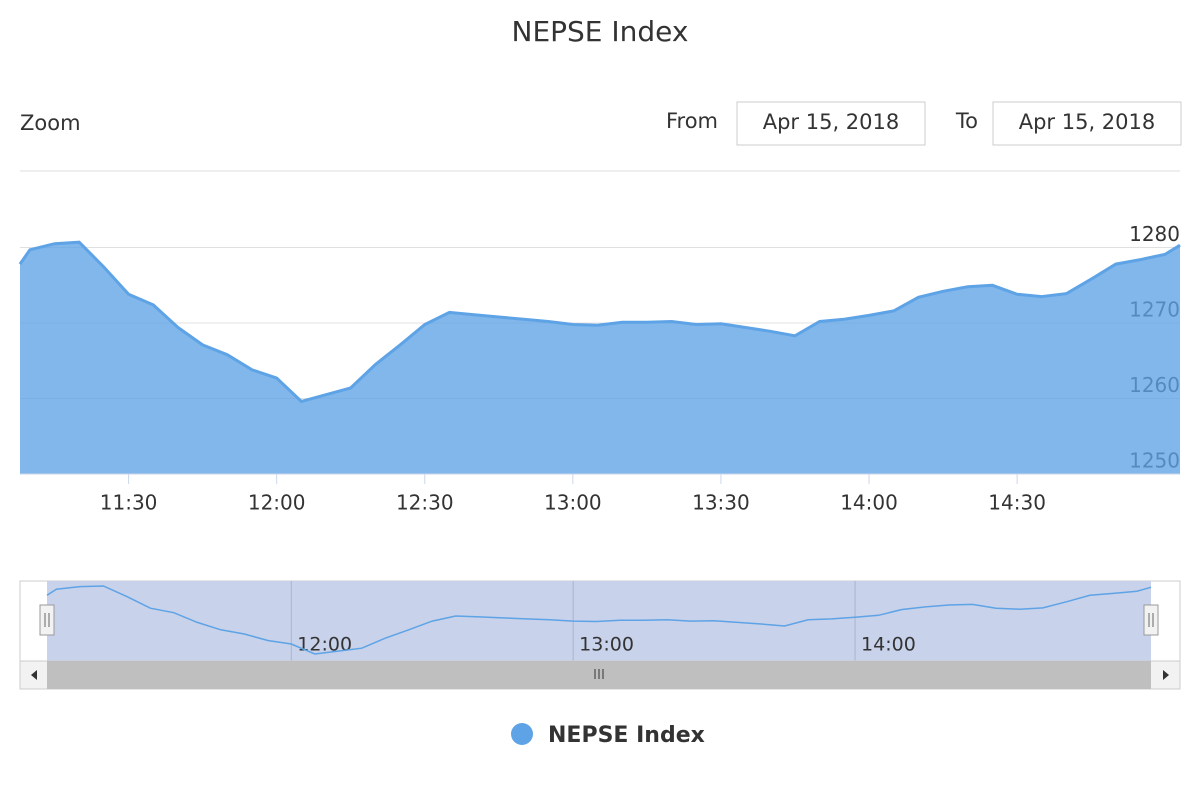 The image size is (1200, 804). I want to click on navigator: 12:00 13:00 14:00, so click(600, 621).